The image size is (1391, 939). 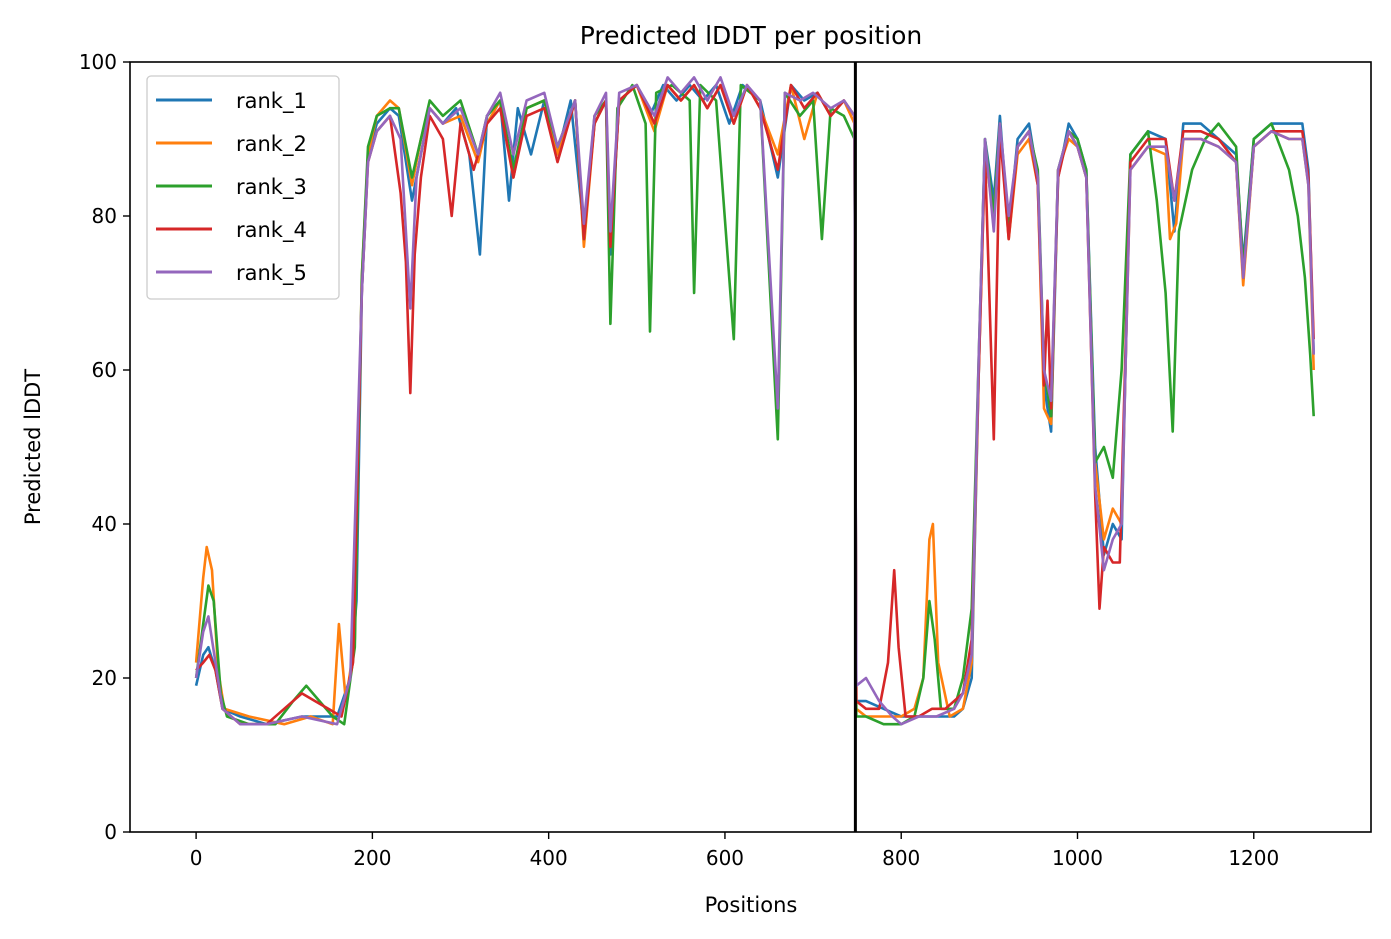 I want to click on x-tick-label: 400, so click(x=549, y=858).